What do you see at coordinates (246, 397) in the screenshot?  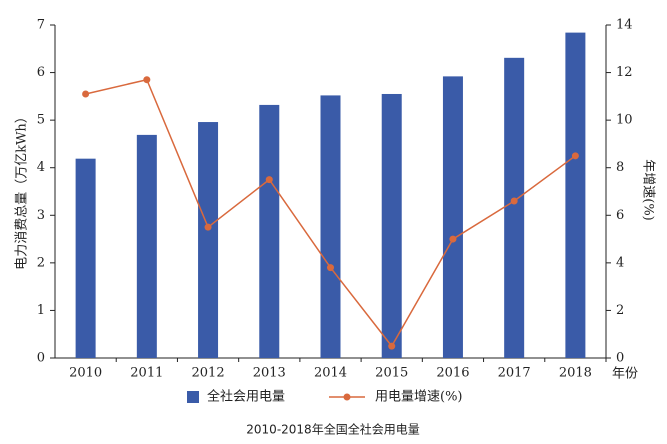 I see `legend-label: 全社会用电量` at bounding box center [246, 397].